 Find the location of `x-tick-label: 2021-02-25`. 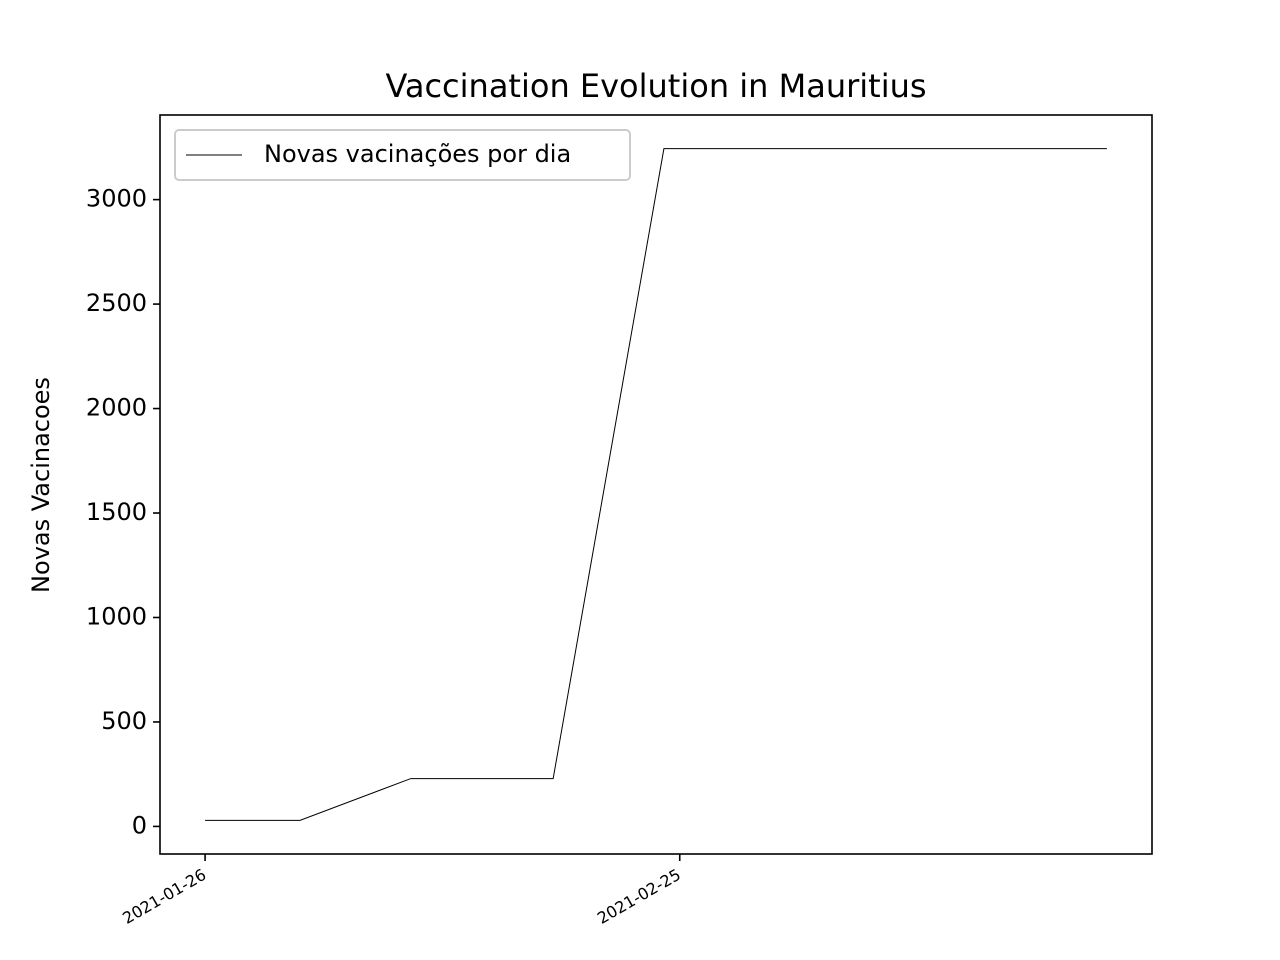

x-tick-label: 2021-02-25 is located at coordinates (639, 896).